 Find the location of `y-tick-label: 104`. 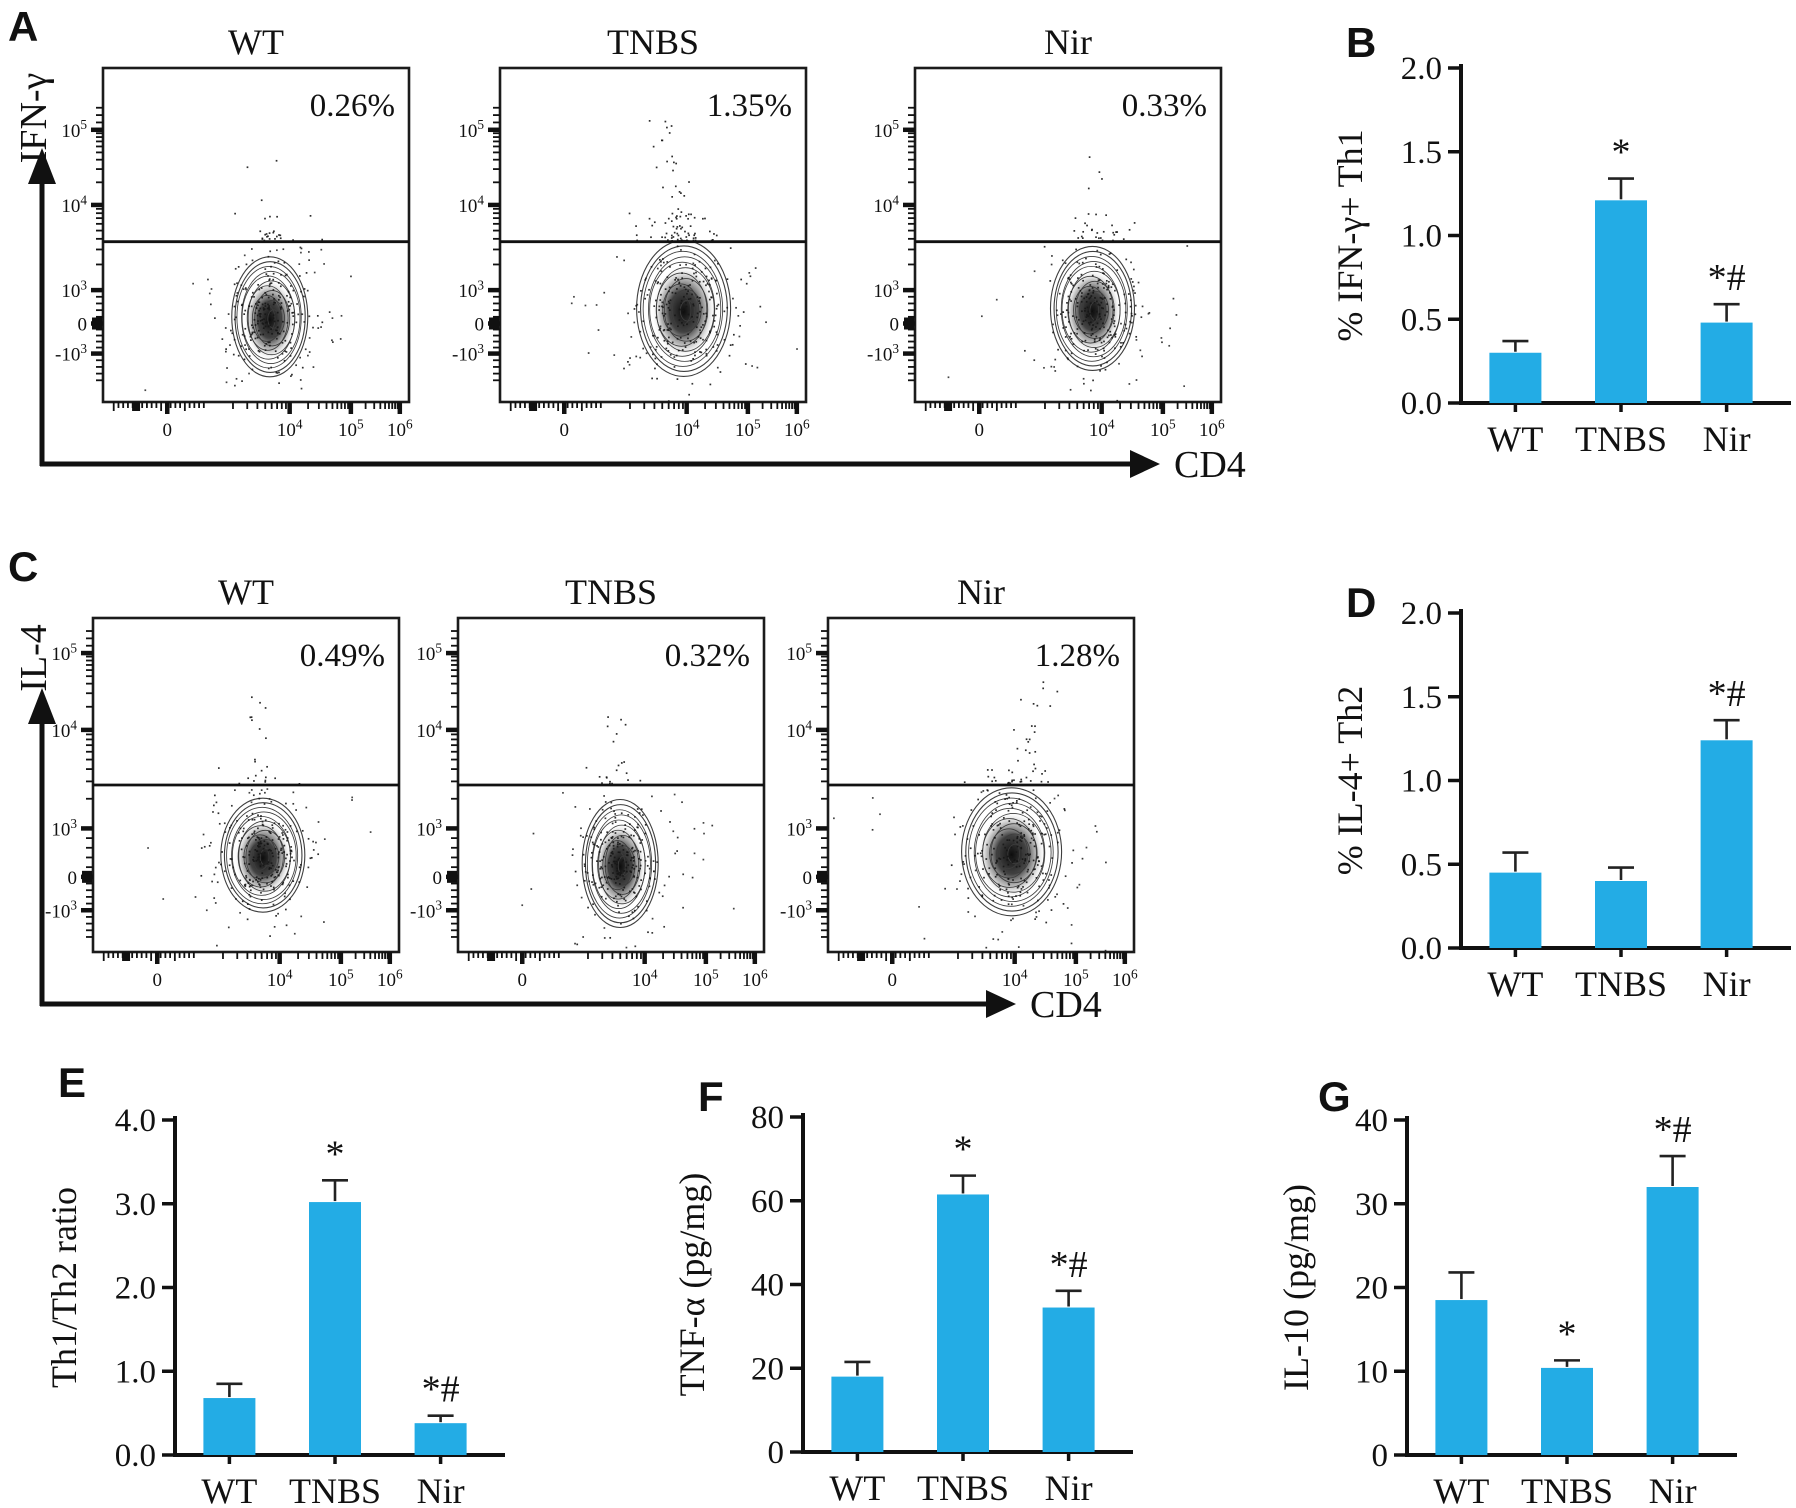

y-tick-label: 104 is located at coordinates (886, 204).